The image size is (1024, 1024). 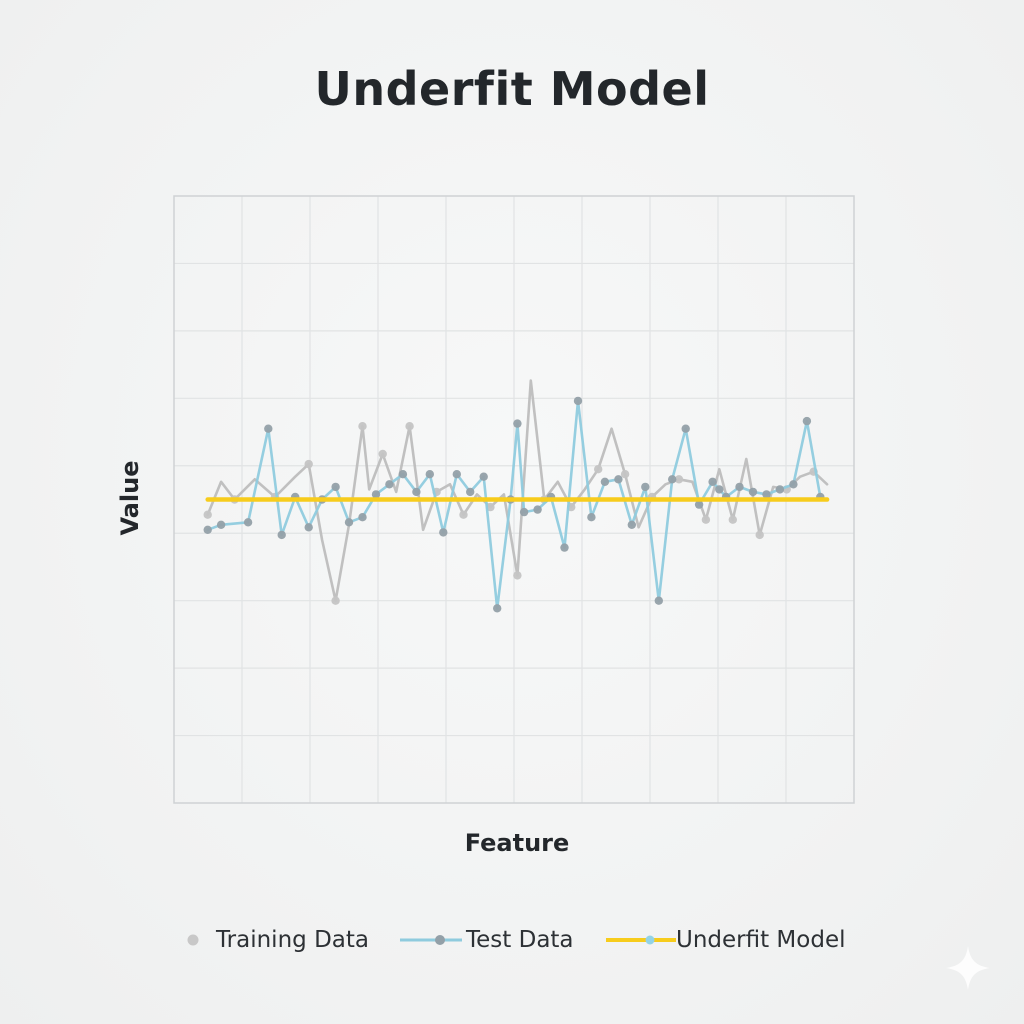 I want to click on x-axis-label: Feature, so click(x=517, y=843).